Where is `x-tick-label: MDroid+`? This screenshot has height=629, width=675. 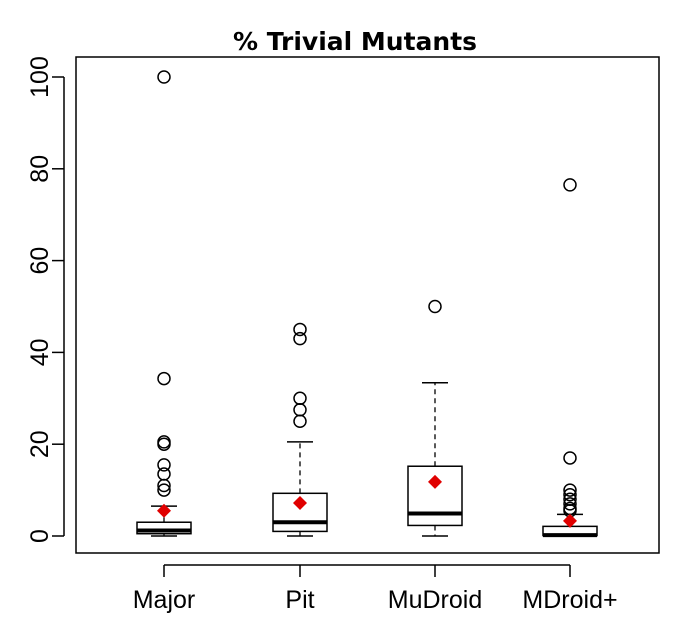 x-tick-label: MDroid+ is located at coordinates (569, 600).